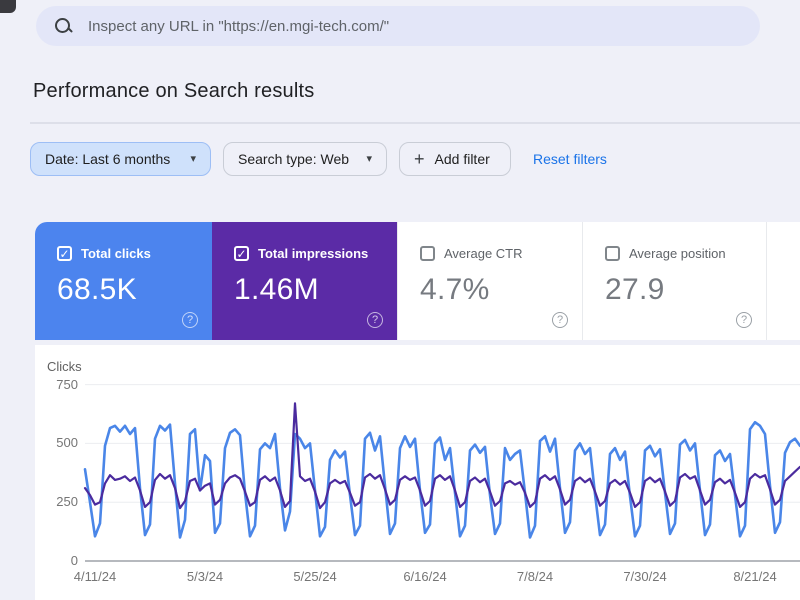 This screenshot has height=600, width=800. Describe the element at coordinates (635, 289) in the screenshot. I see `metric-value: 27.9` at that location.